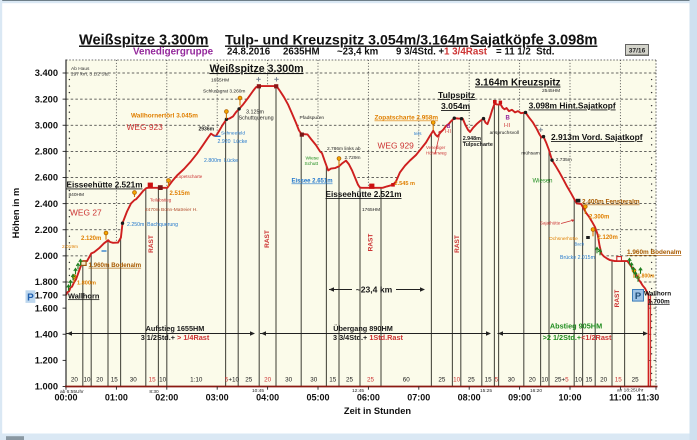 This screenshot has height=440, width=697. What do you see at coordinates (189, 176) in the screenshot?
I see `svg-text: Zopetscharte` at bounding box center [189, 176].